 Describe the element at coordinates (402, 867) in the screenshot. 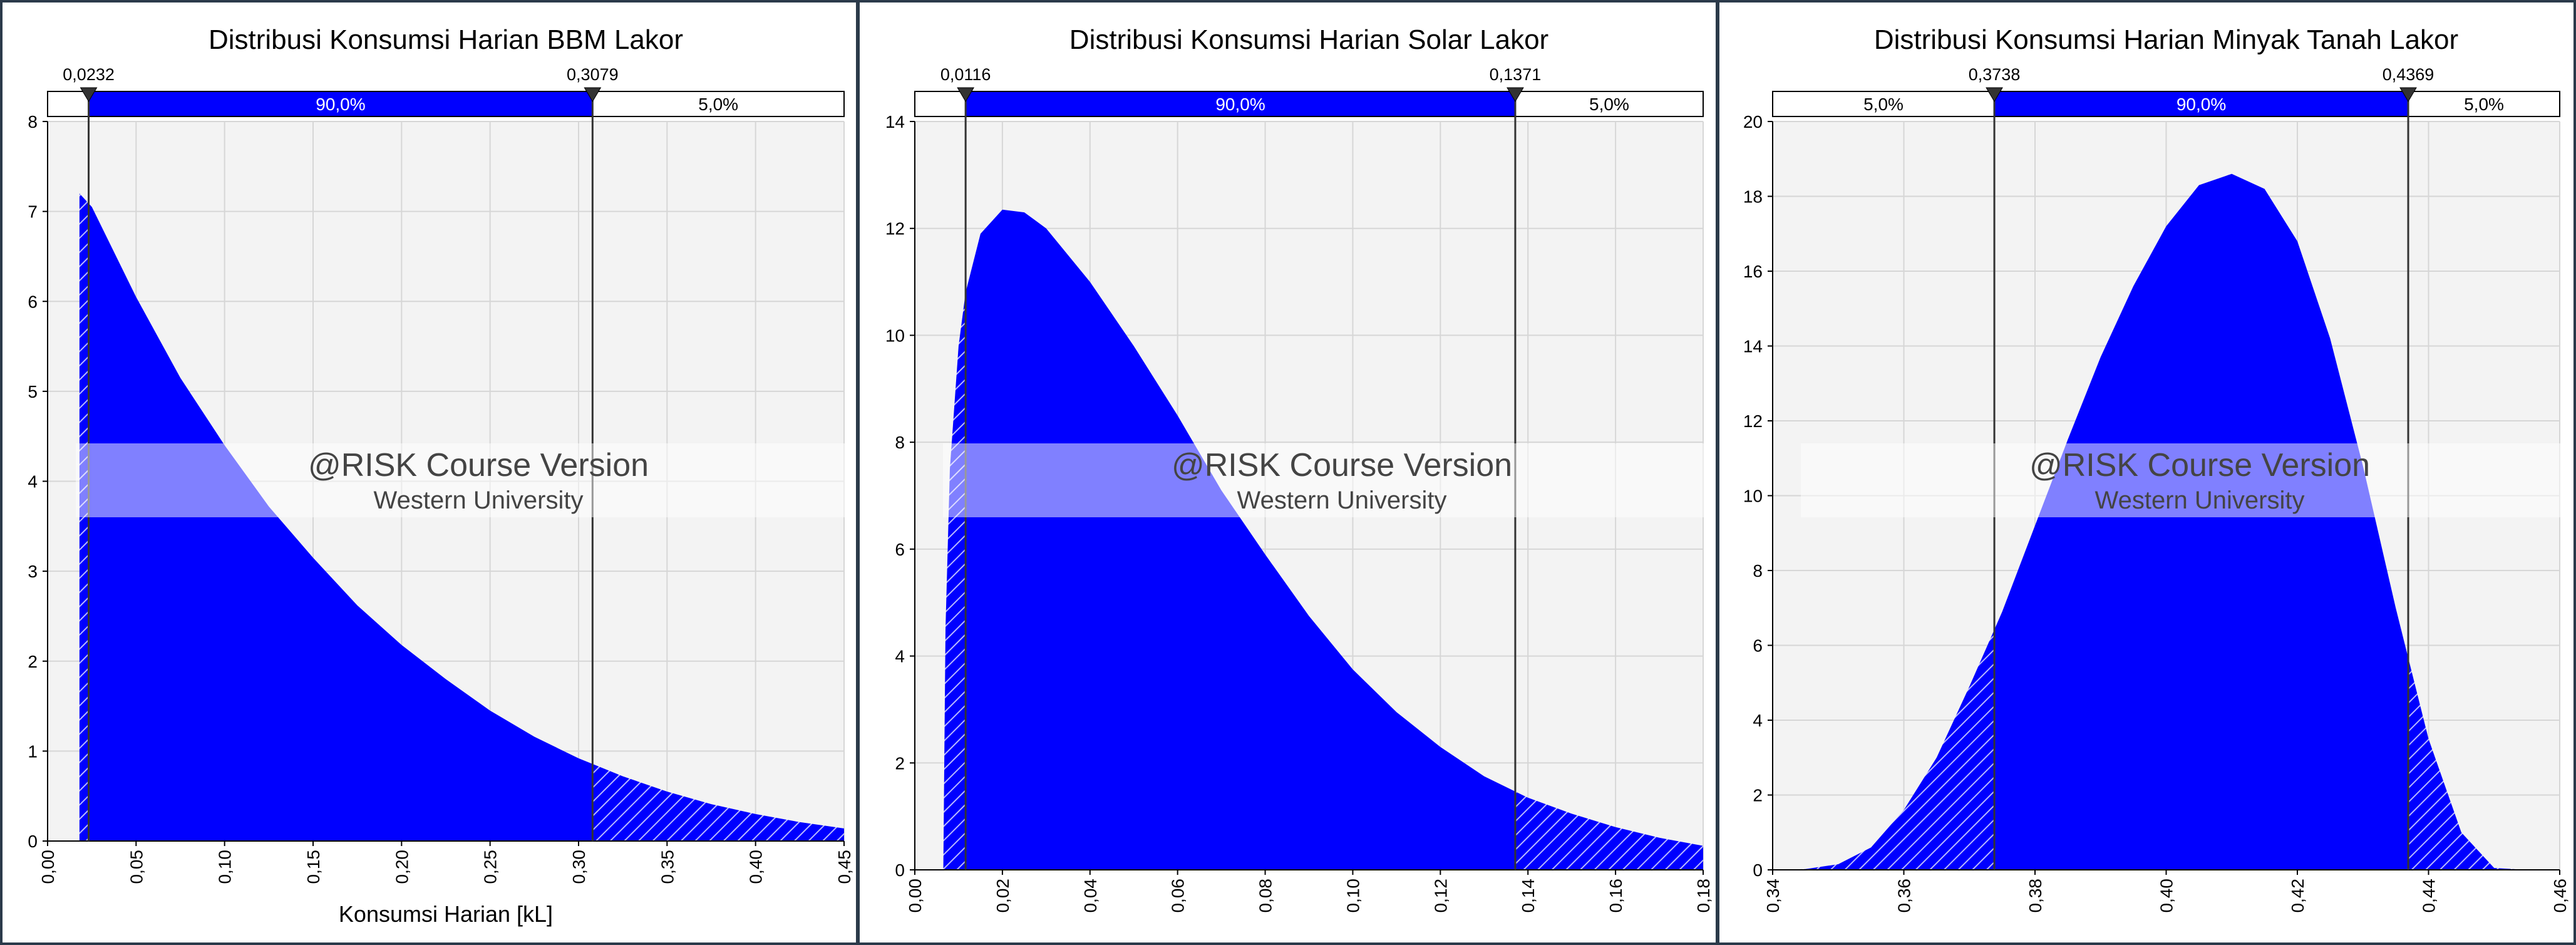

I see `x-tick-label: 0,20` at that location.